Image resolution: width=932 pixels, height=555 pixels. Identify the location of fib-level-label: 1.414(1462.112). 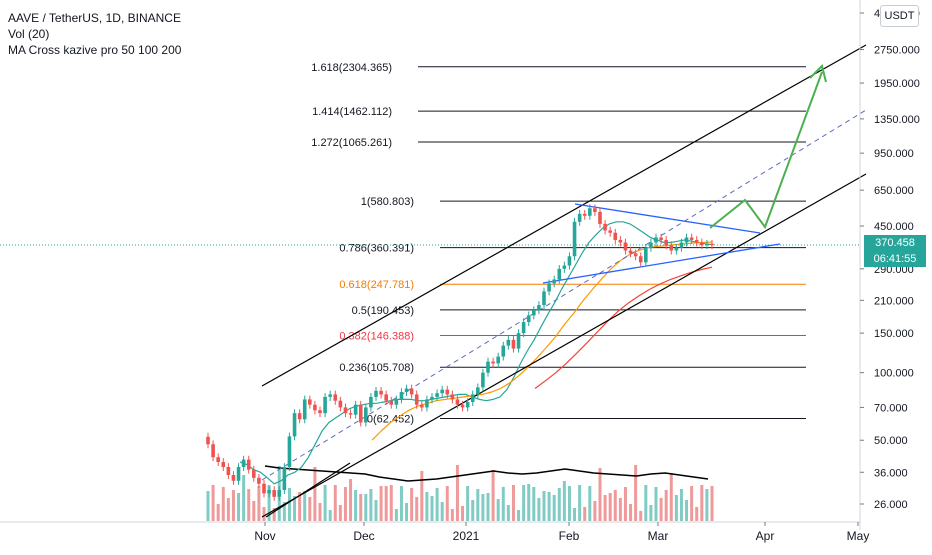
(352, 112).